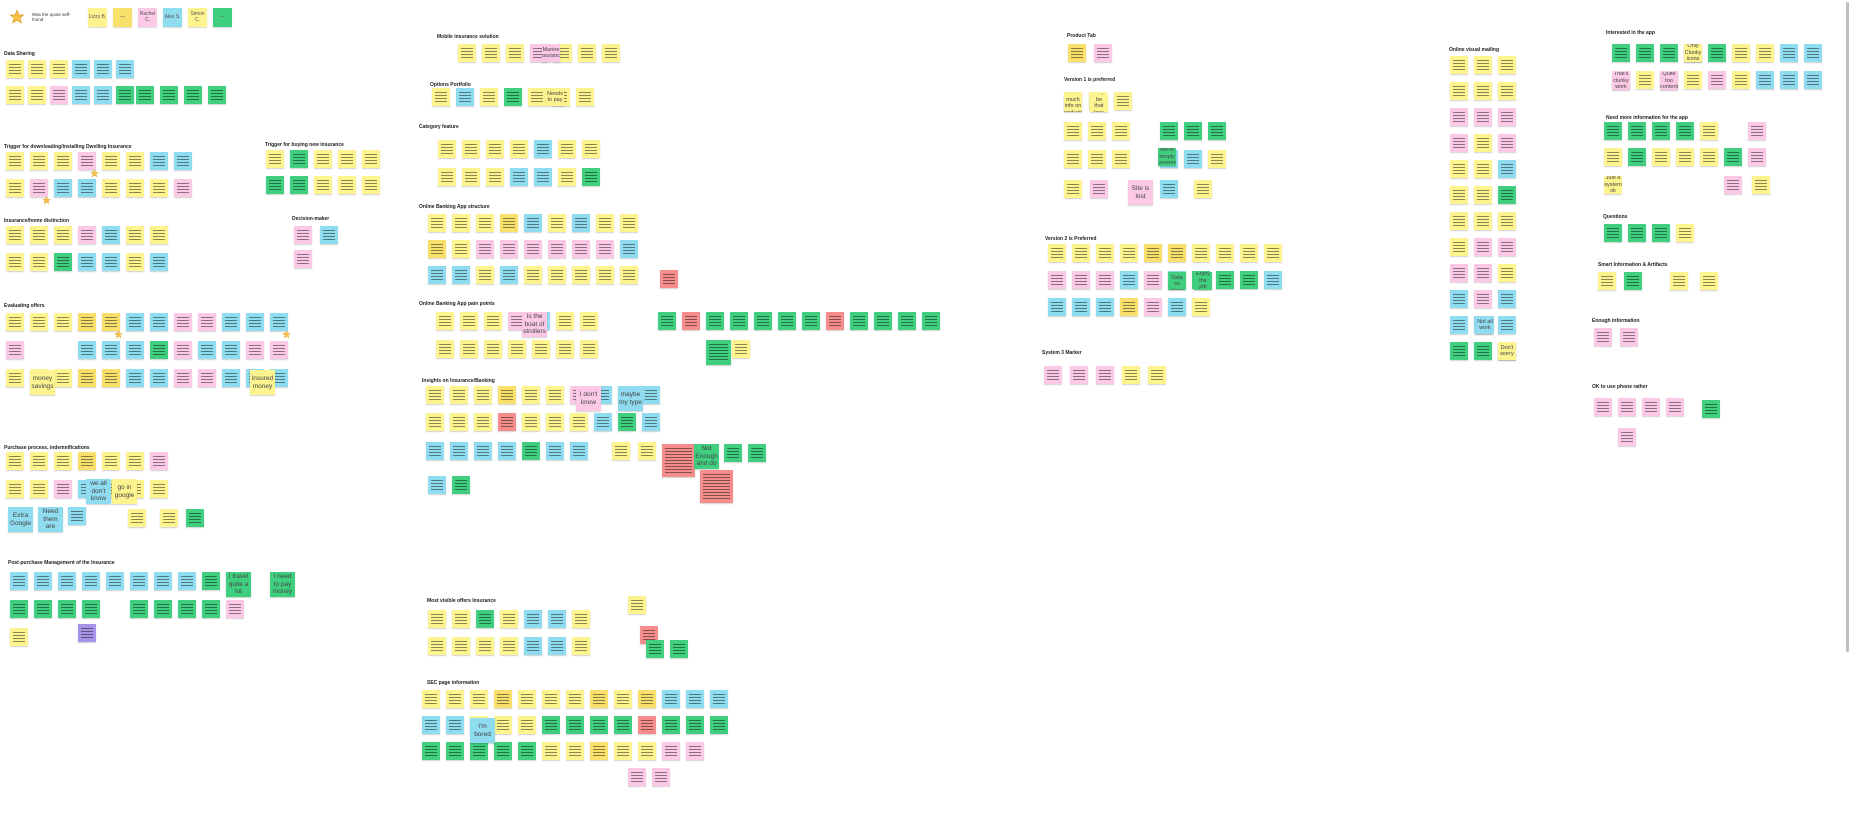  I want to click on sticky-note: Needs to pay, so click(555, 97).